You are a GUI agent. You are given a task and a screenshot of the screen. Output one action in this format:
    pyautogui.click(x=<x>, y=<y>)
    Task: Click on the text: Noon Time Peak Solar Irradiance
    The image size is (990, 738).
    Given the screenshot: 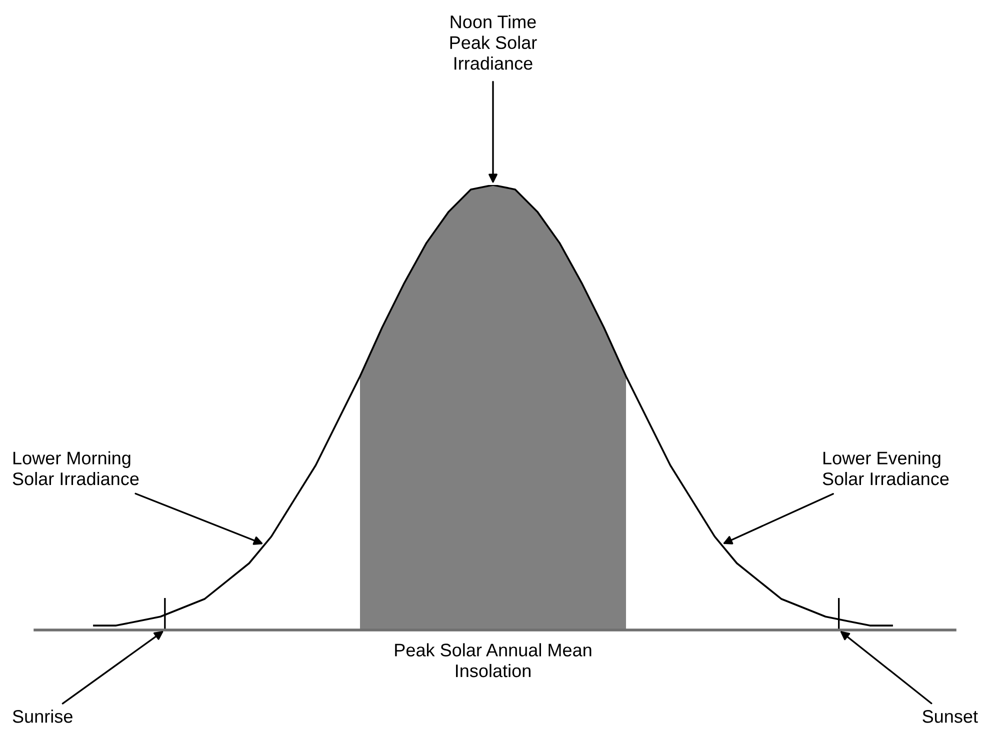 What is the action you would take?
    pyautogui.click(x=493, y=42)
    